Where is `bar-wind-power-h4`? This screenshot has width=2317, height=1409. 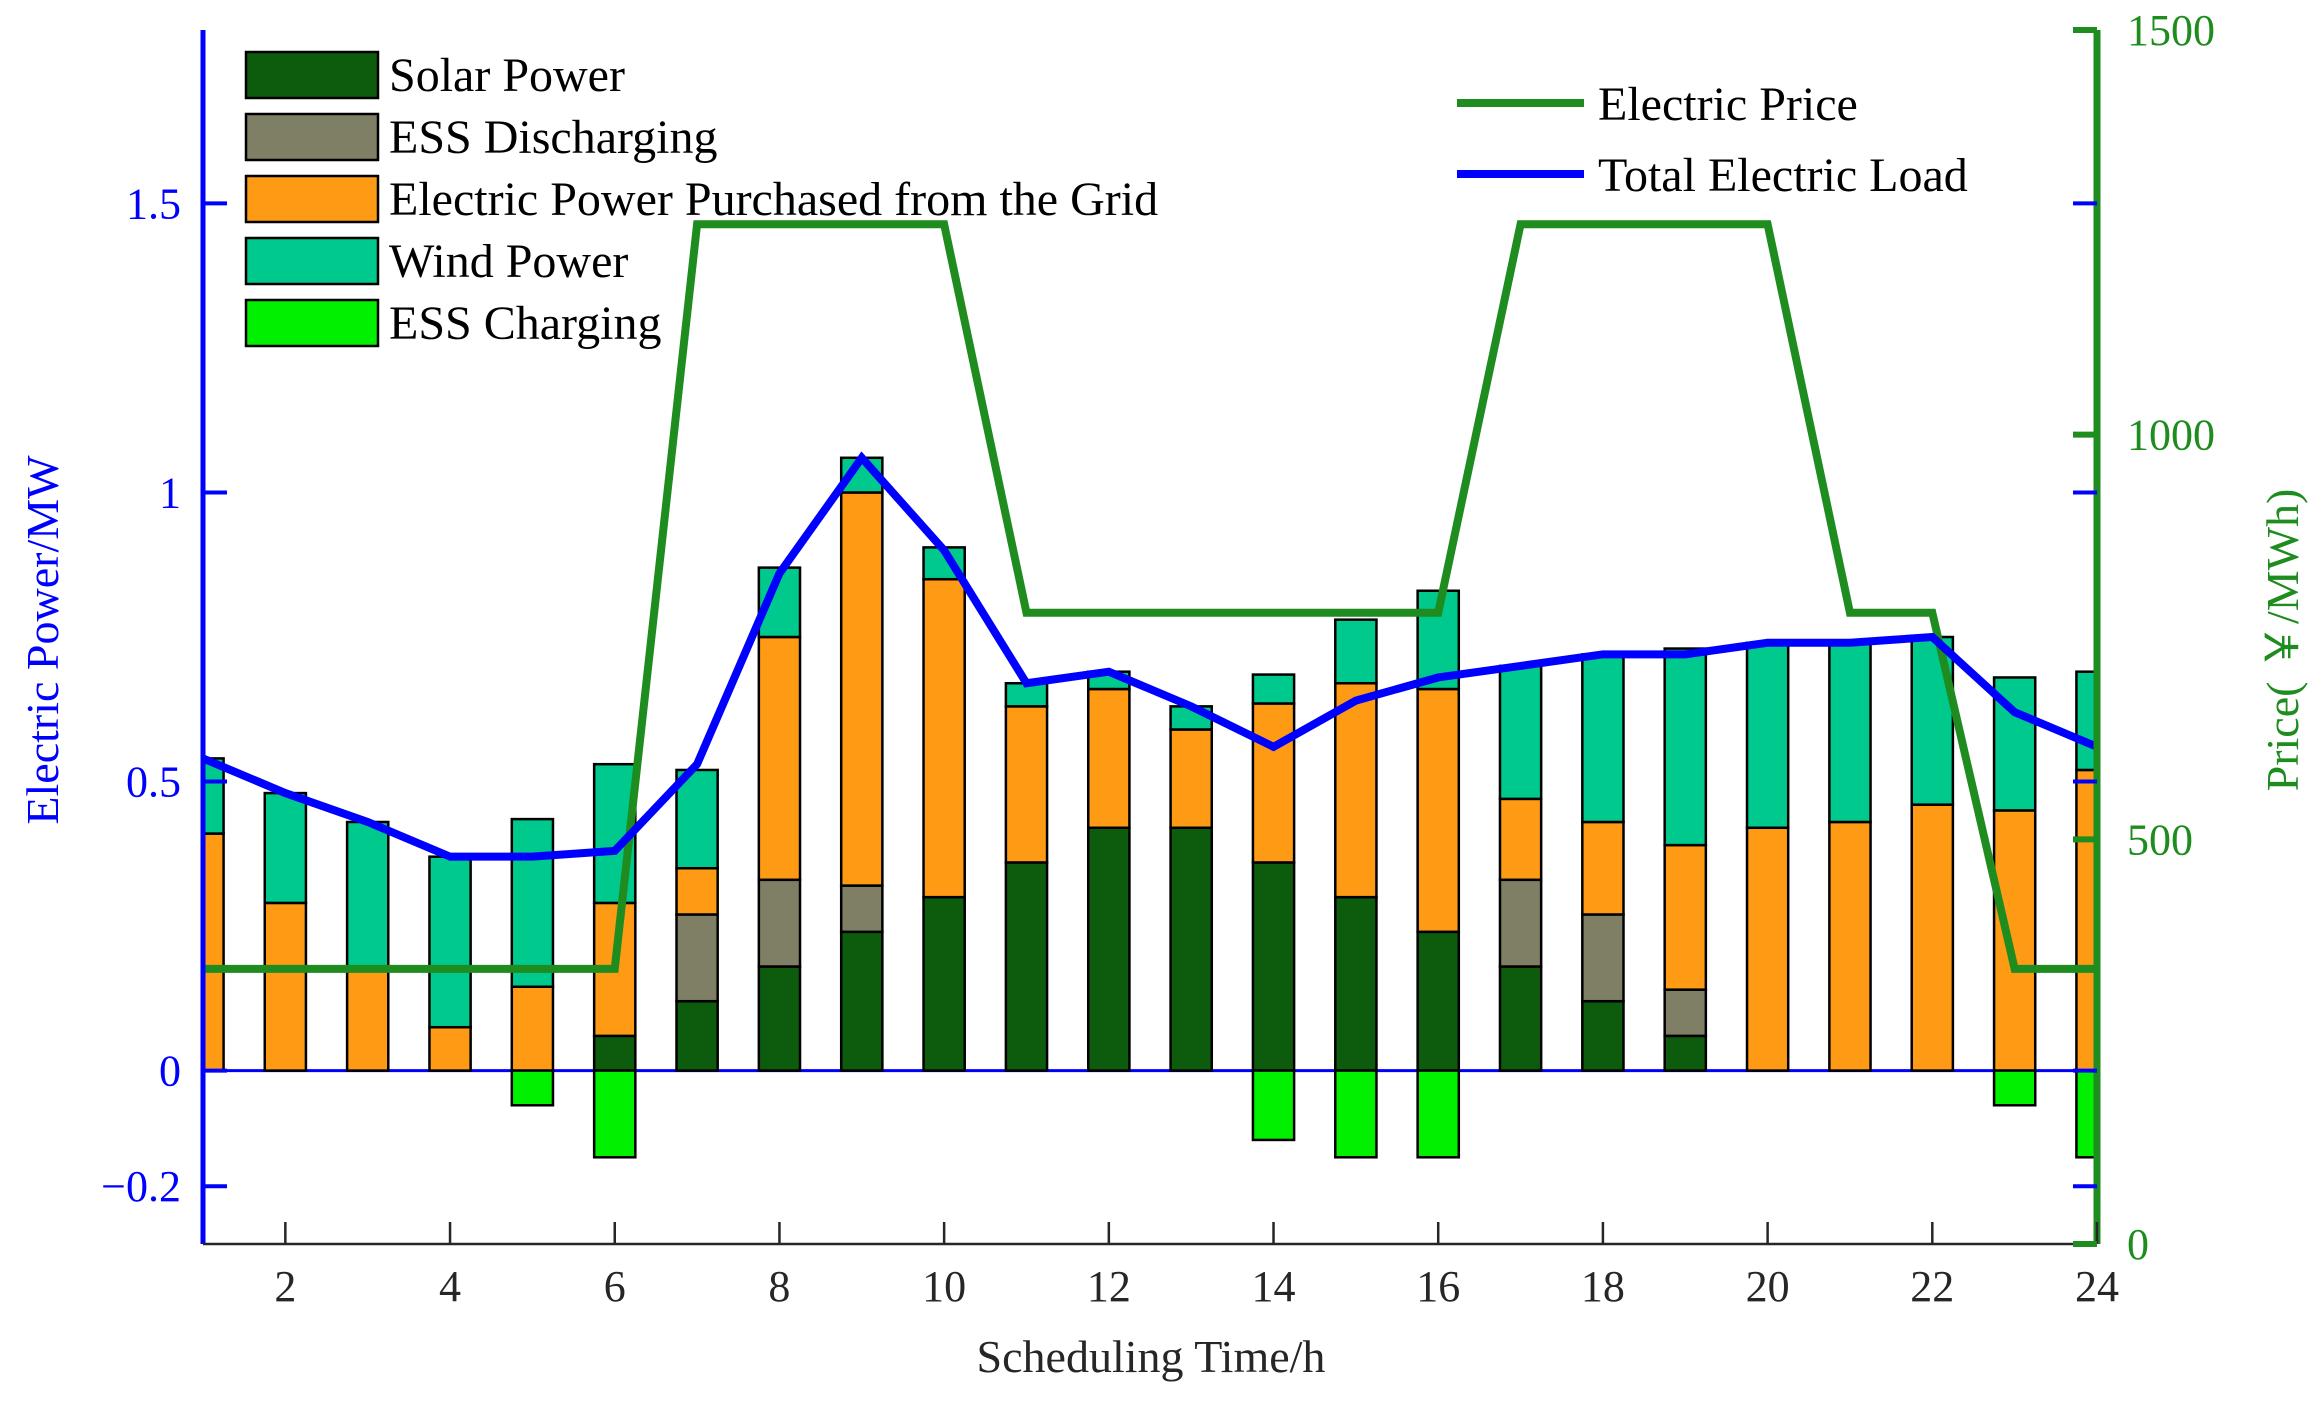
bar-wind-power-h4 is located at coordinates (450, 942).